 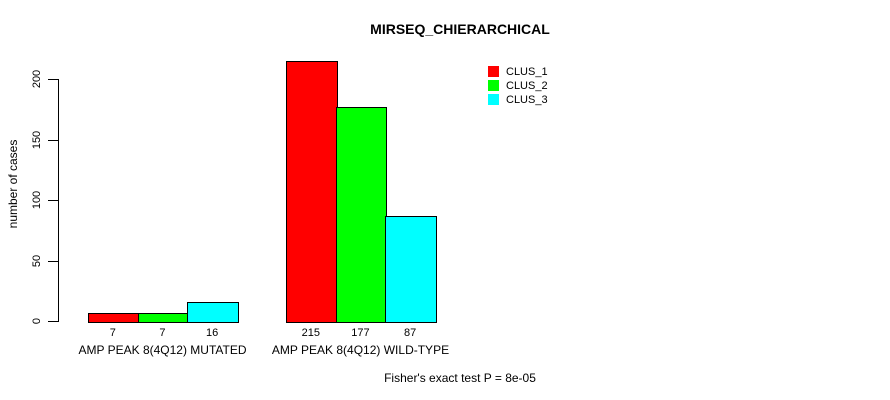 What do you see at coordinates (212, 333) in the screenshot?
I see `bar-value-label: 16` at bounding box center [212, 333].